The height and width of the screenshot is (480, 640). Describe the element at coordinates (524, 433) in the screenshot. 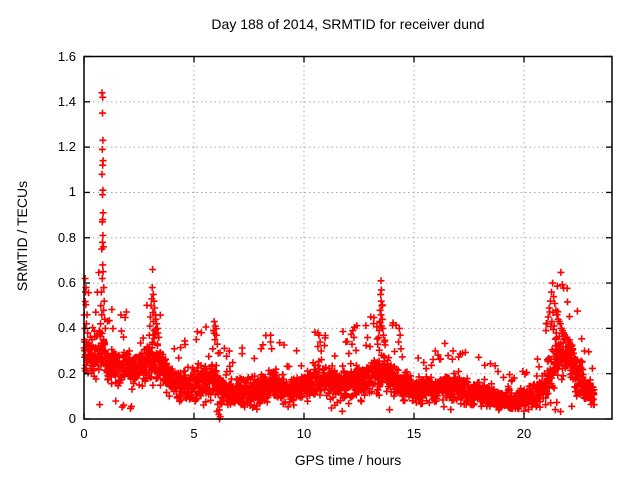

I see `x-tick-label: 20` at that location.